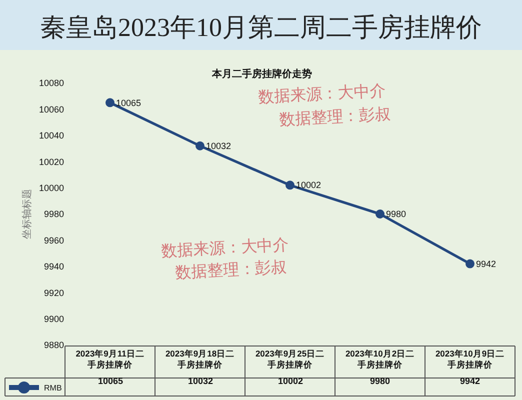 The height and width of the screenshot is (400, 522). I want to click on chart-title: 秦皇岛2023年10月第二周二手房挂牌价, so click(261, 27).